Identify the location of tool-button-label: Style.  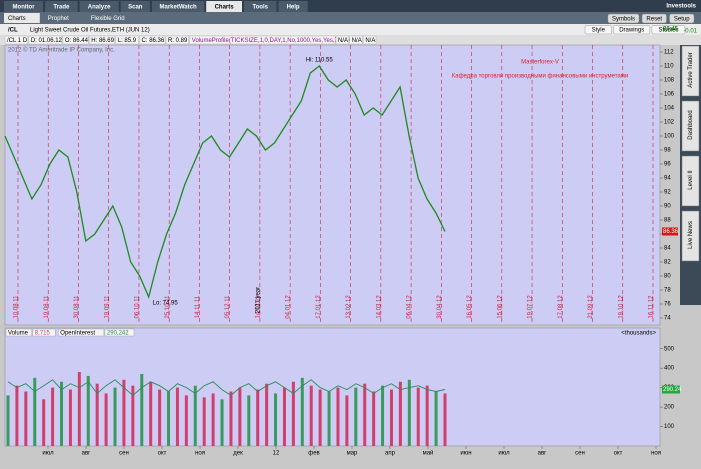
(599, 31).